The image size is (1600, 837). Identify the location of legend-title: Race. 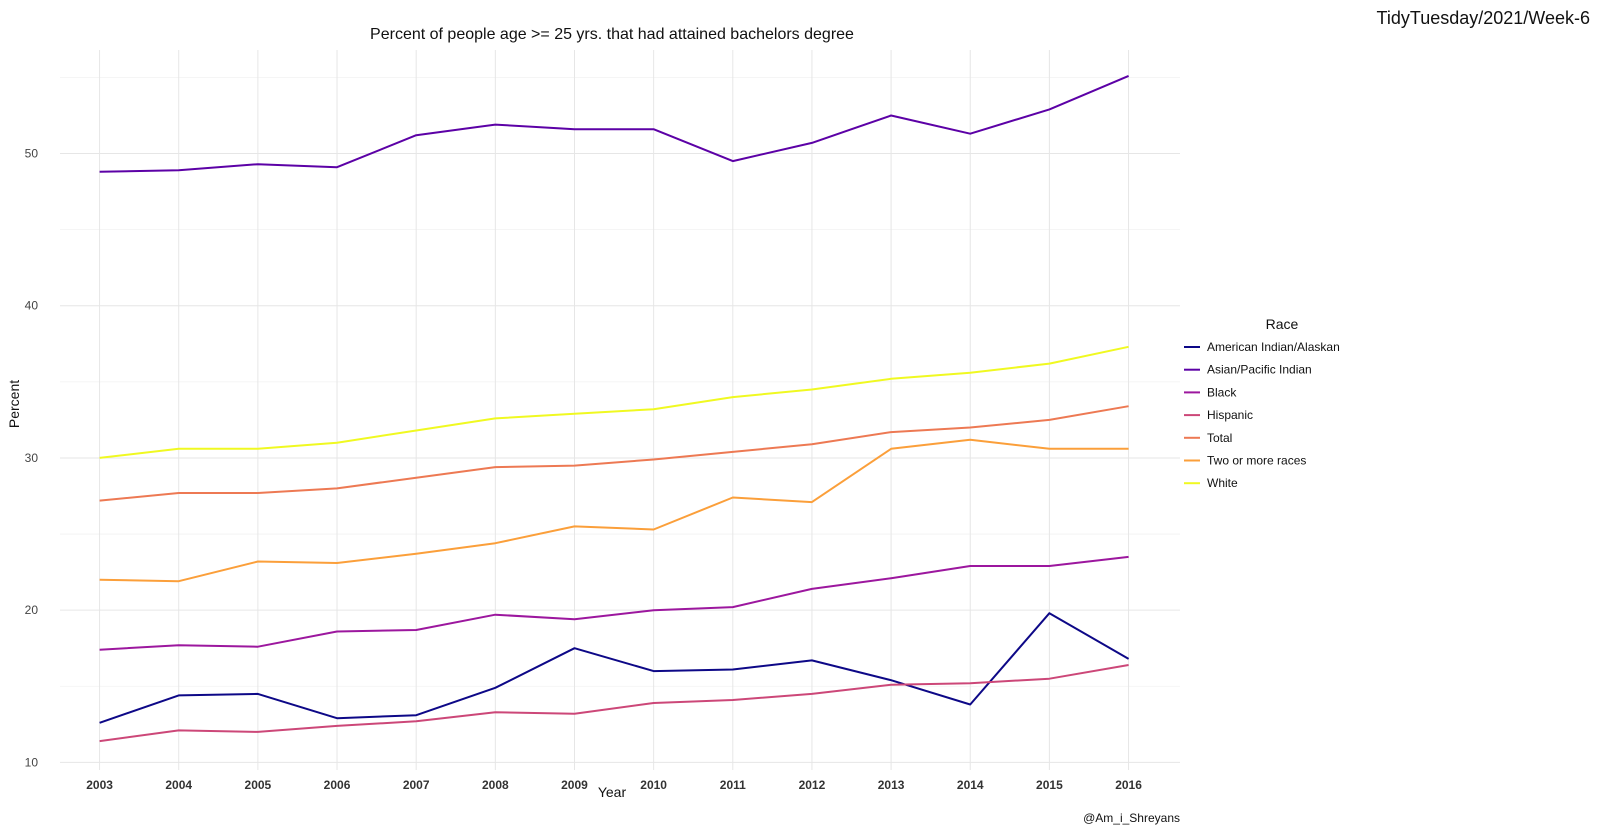
(1282, 324).